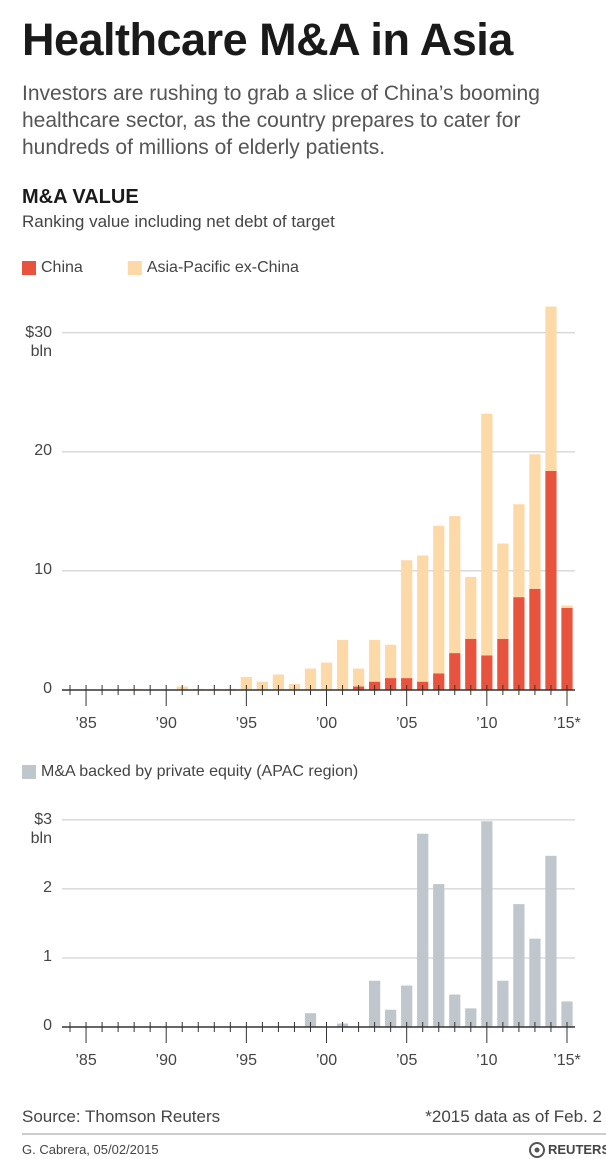 The height and width of the screenshot is (1159, 606). What do you see at coordinates (223, 267) in the screenshot?
I see `legend-label: Asia-Pacific ex-China` at bounding box center [223, 267].